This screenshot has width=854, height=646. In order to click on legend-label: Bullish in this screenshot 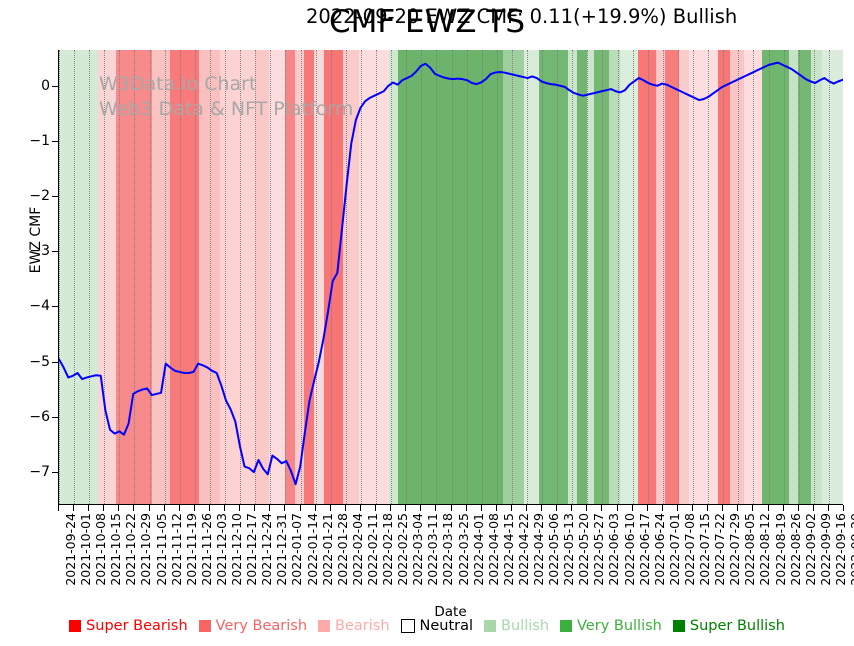, I will do `click(525, 626)`.